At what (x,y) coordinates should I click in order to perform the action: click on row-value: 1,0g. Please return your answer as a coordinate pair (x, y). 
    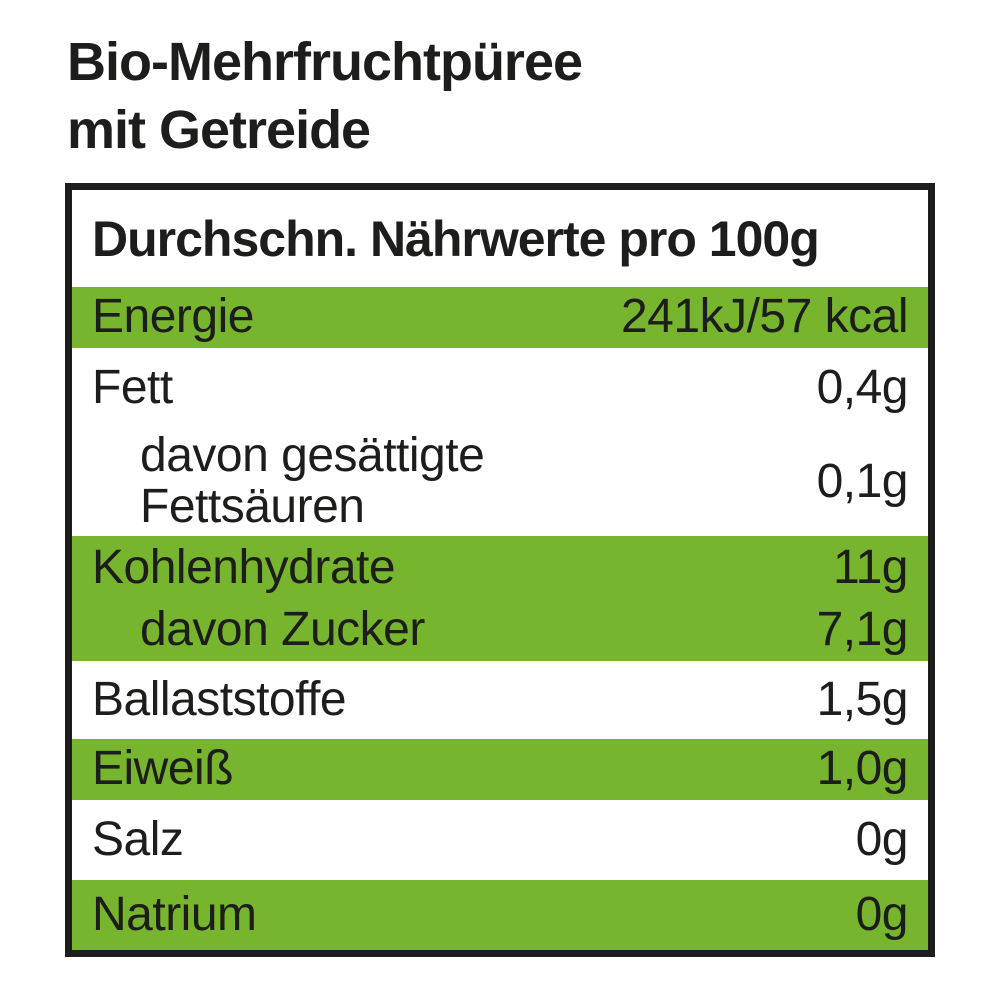
    Looking at the image, I should click on (862, 769).